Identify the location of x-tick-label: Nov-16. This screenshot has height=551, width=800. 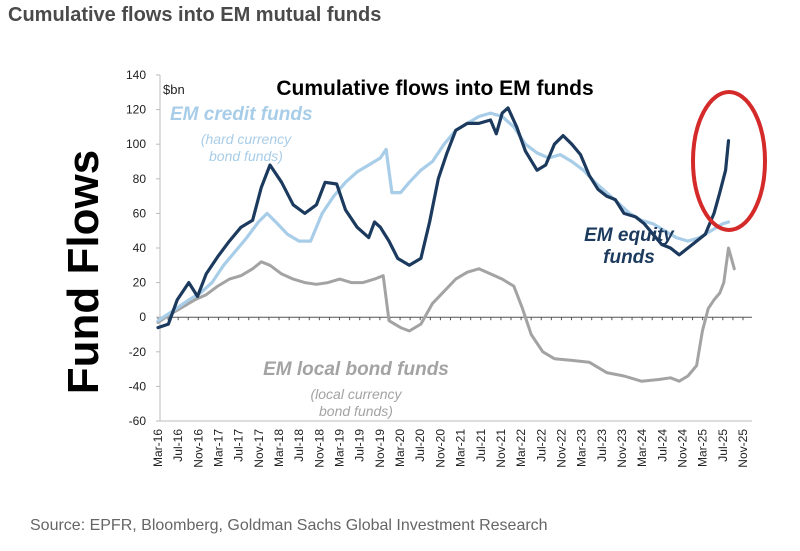
(198, 448).